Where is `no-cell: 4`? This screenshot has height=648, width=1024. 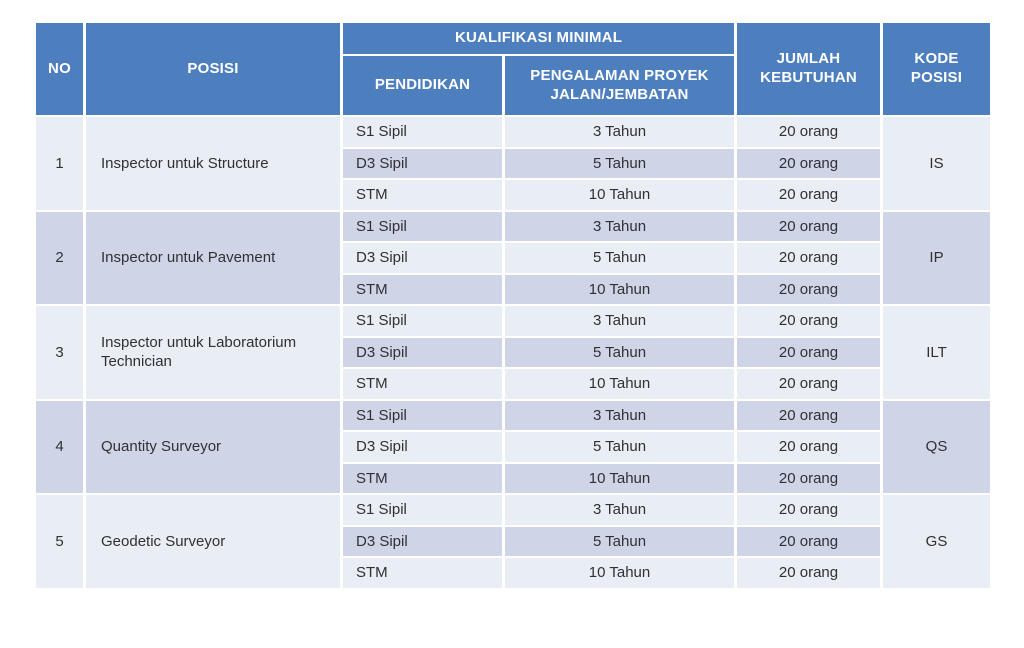 no-cell: 4 is located at coordinates (59, 446).